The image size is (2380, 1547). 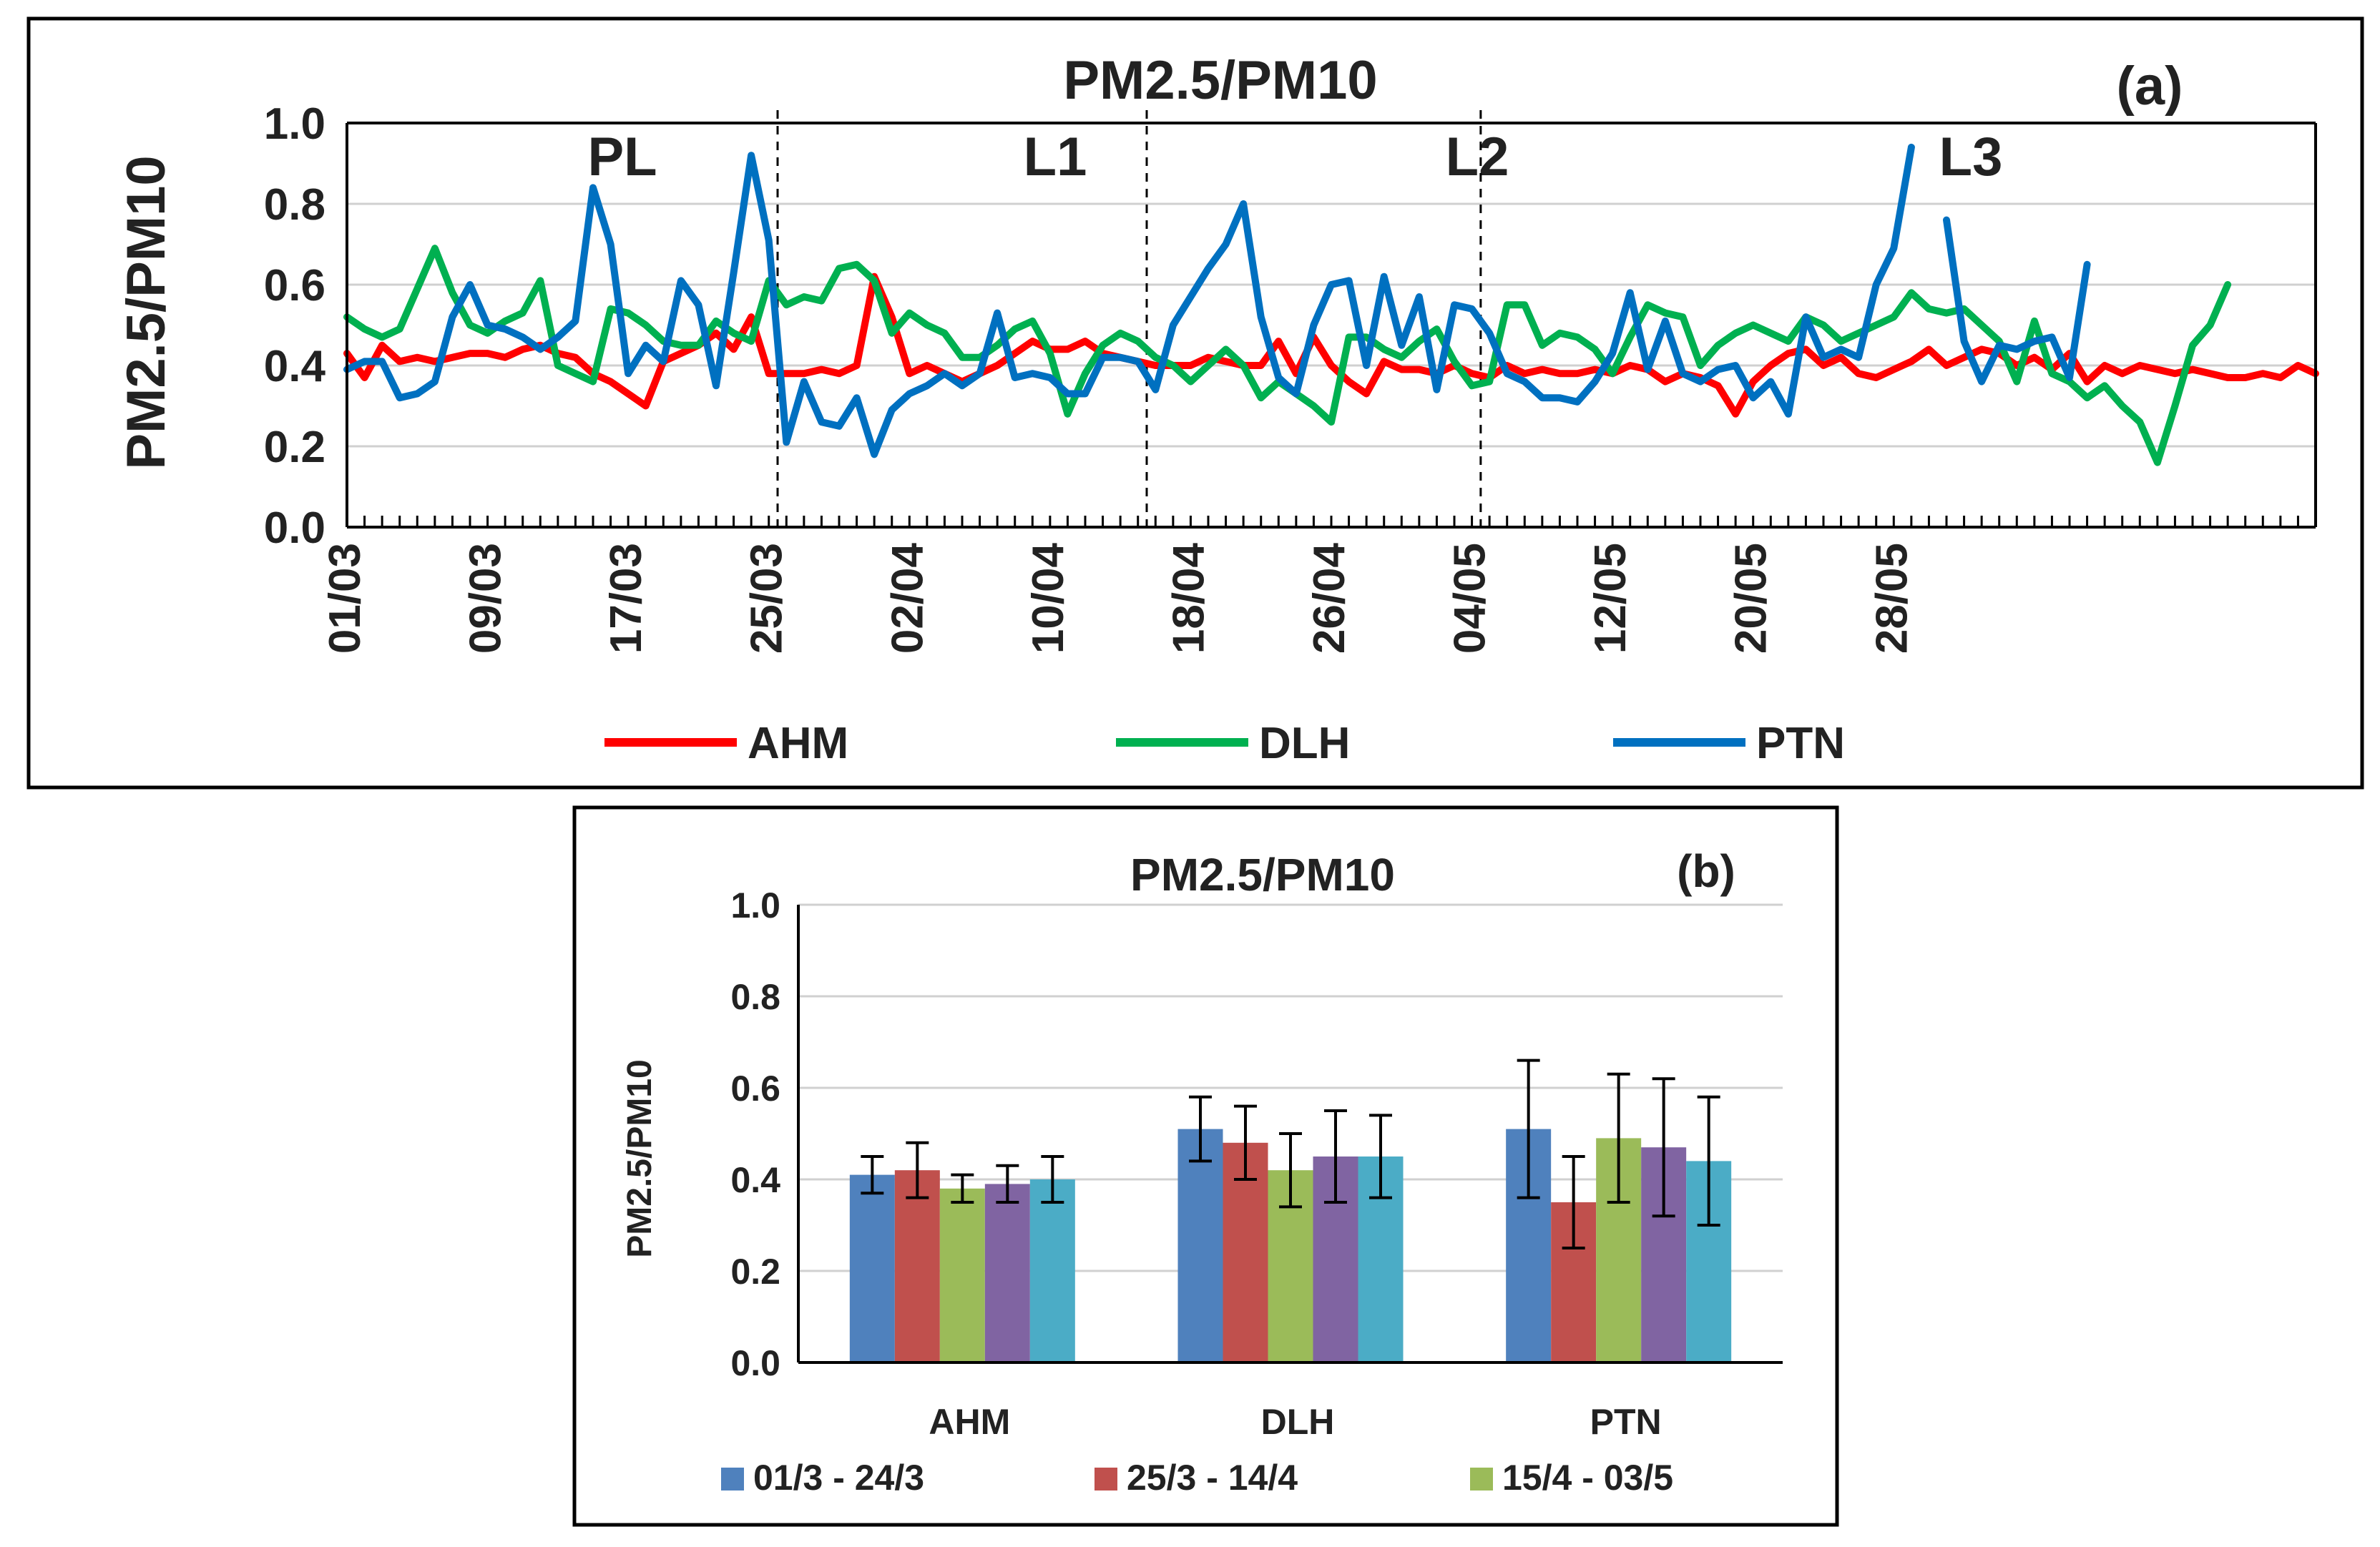 What do you see at coordinates (2150, 86) in the screenshot?
I see `panel-a-label: (a)` at bounding box center [2150, 86].